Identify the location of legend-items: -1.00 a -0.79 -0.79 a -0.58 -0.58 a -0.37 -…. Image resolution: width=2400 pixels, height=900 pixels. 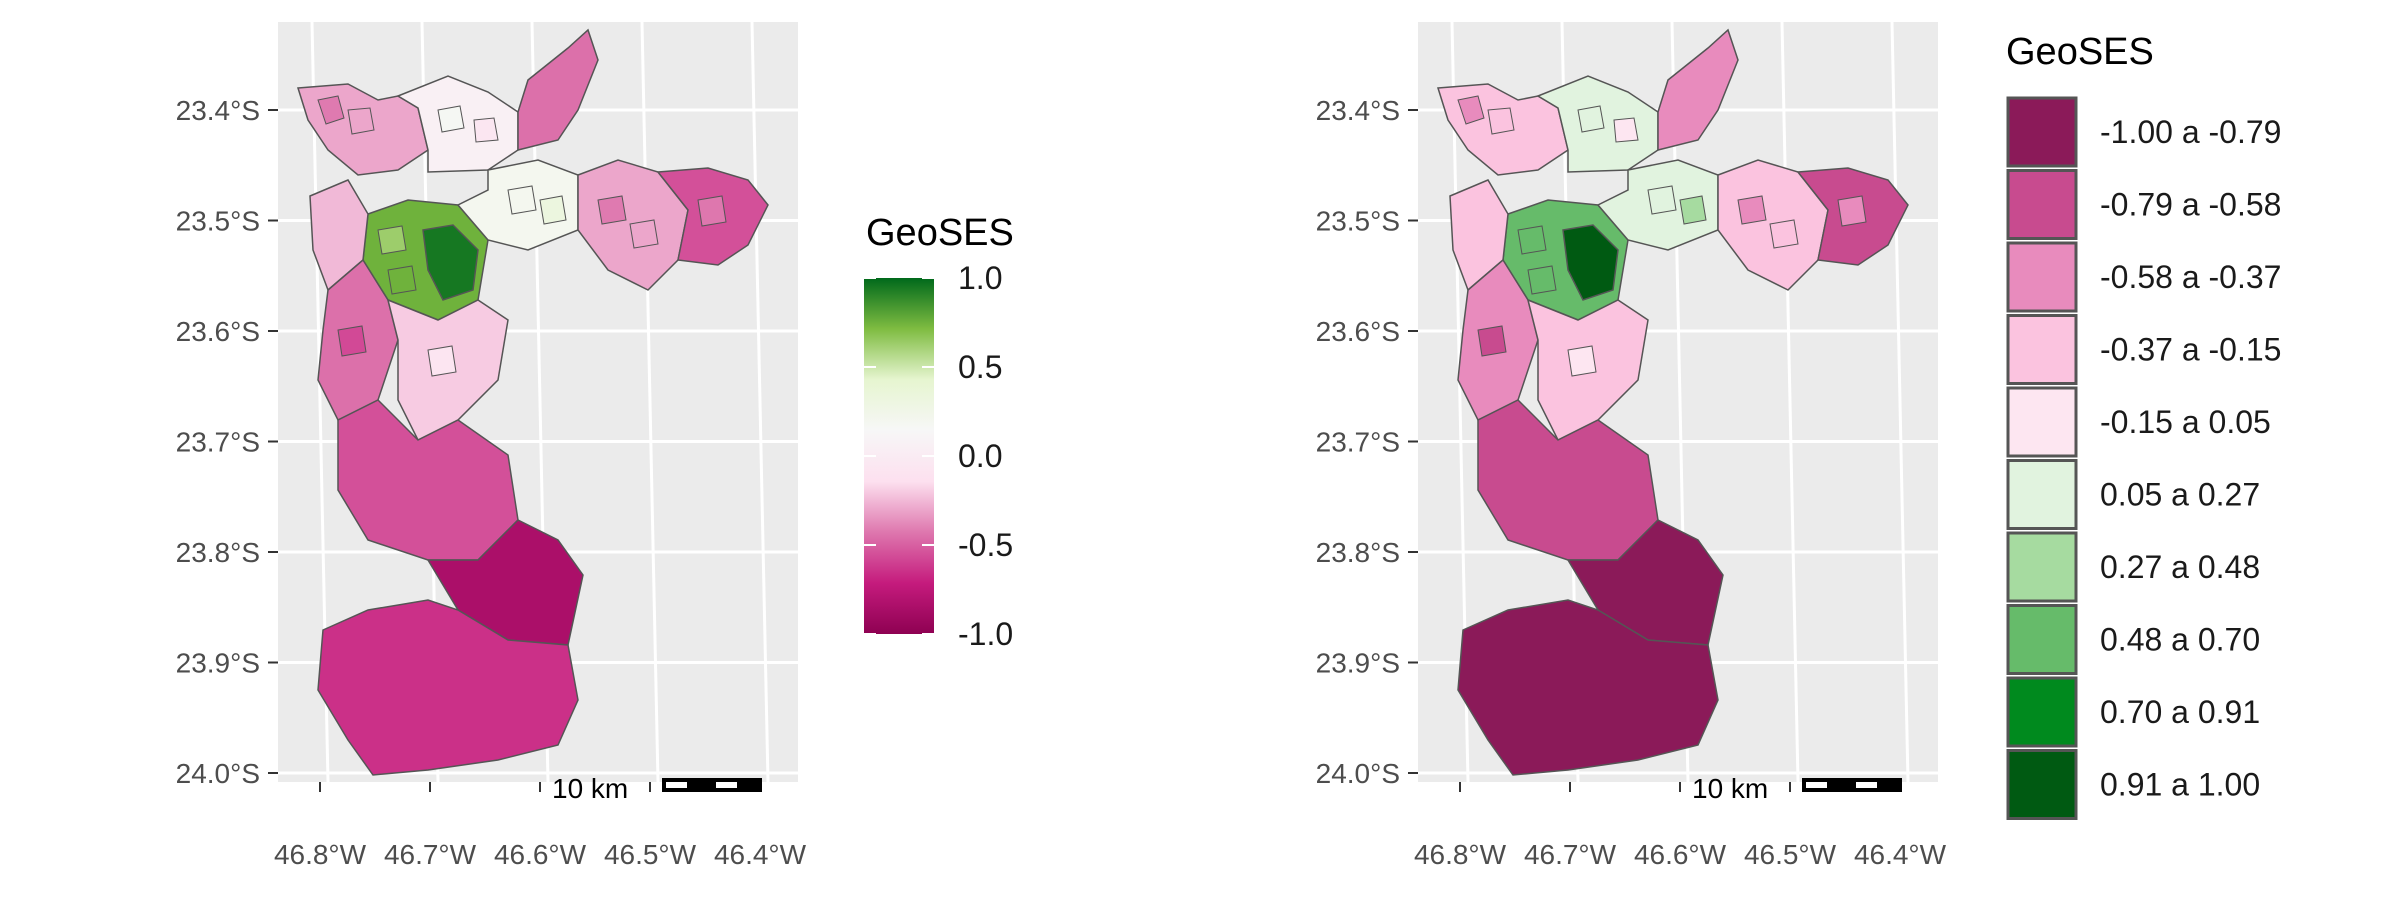
(2143, 458).